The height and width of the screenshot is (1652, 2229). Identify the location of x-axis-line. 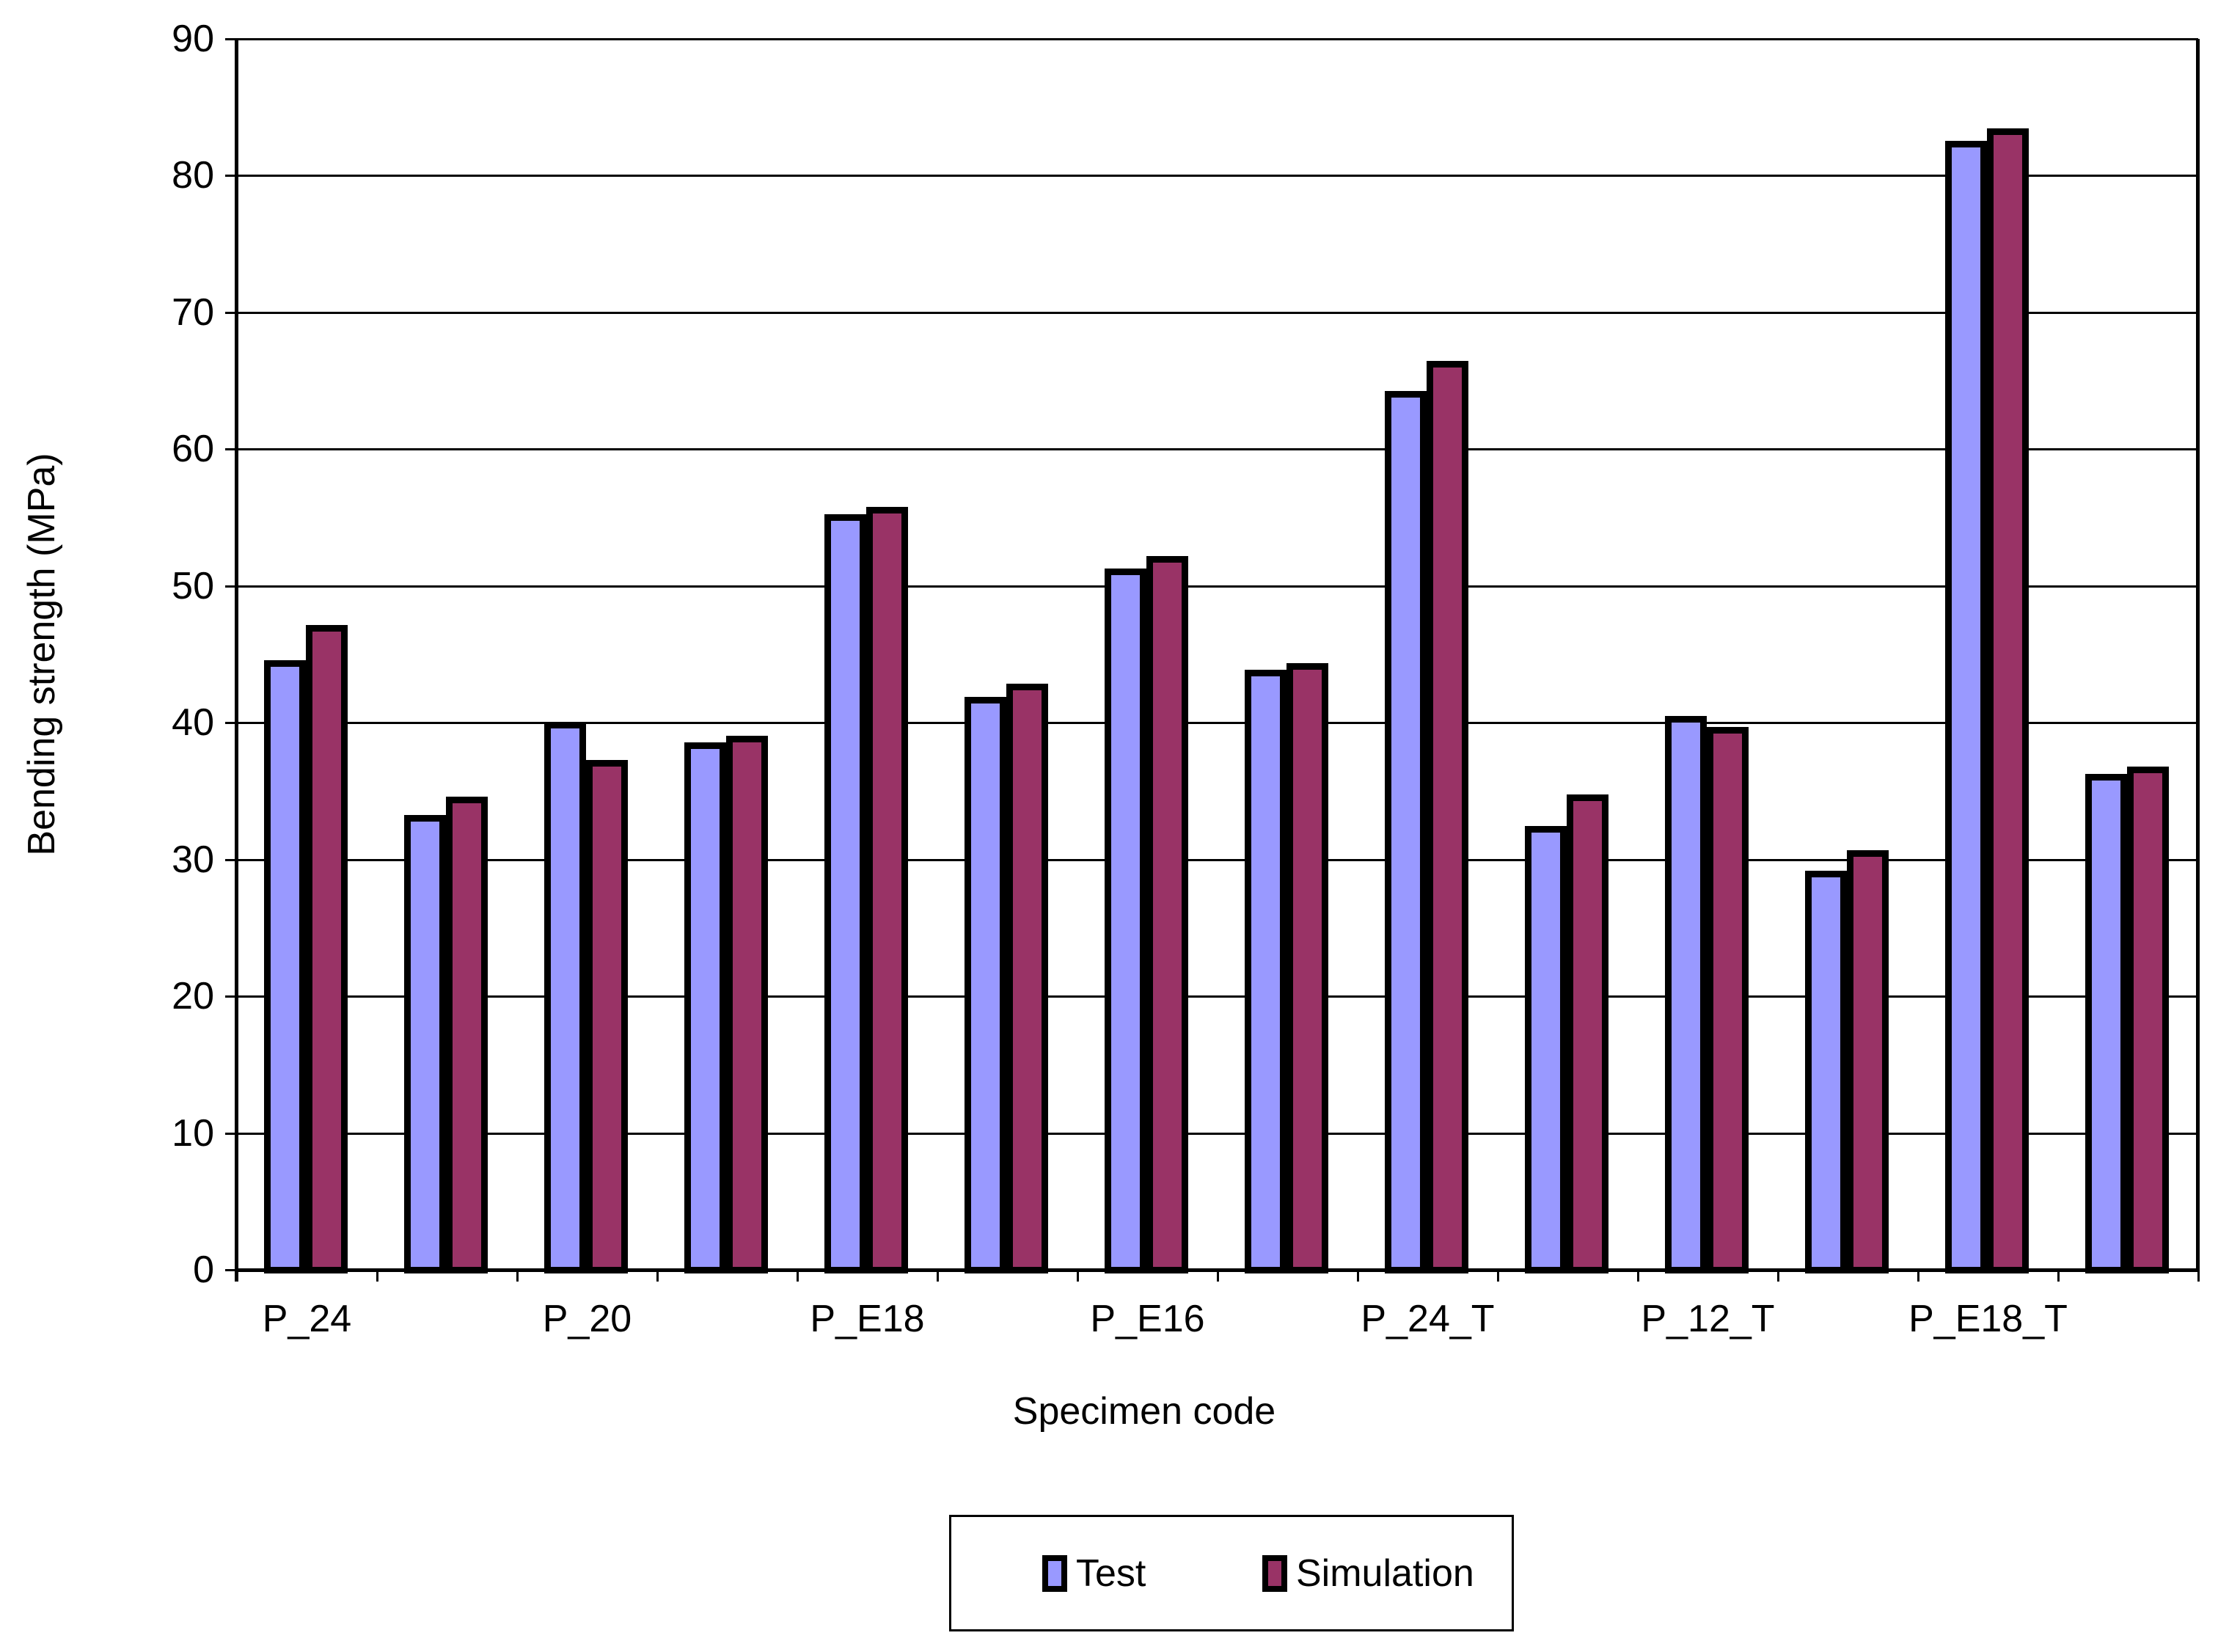
(1217, 1270).